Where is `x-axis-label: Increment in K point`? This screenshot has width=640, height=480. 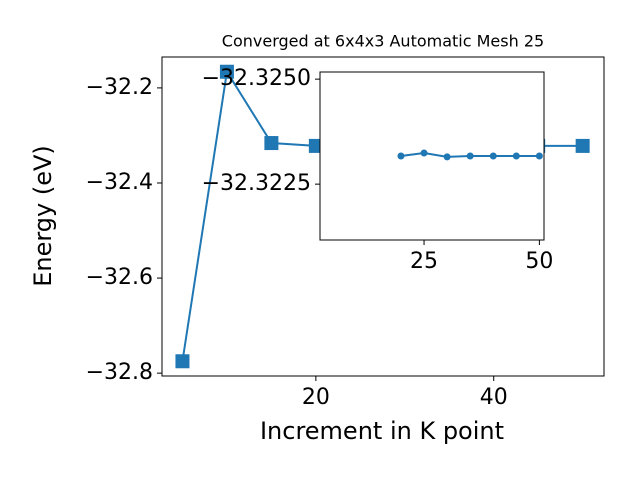 x-axis-label: Increment in K point is located at coordinates (382, 431).